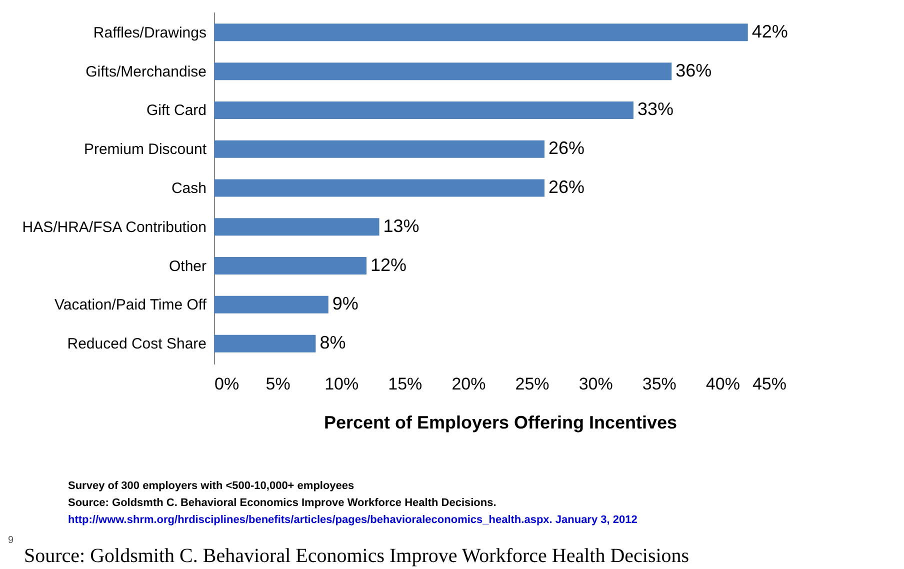  What do you see at coordinates (11, 540) in the screenshot?
I see `text: 9` at bounding box center [11, 540].